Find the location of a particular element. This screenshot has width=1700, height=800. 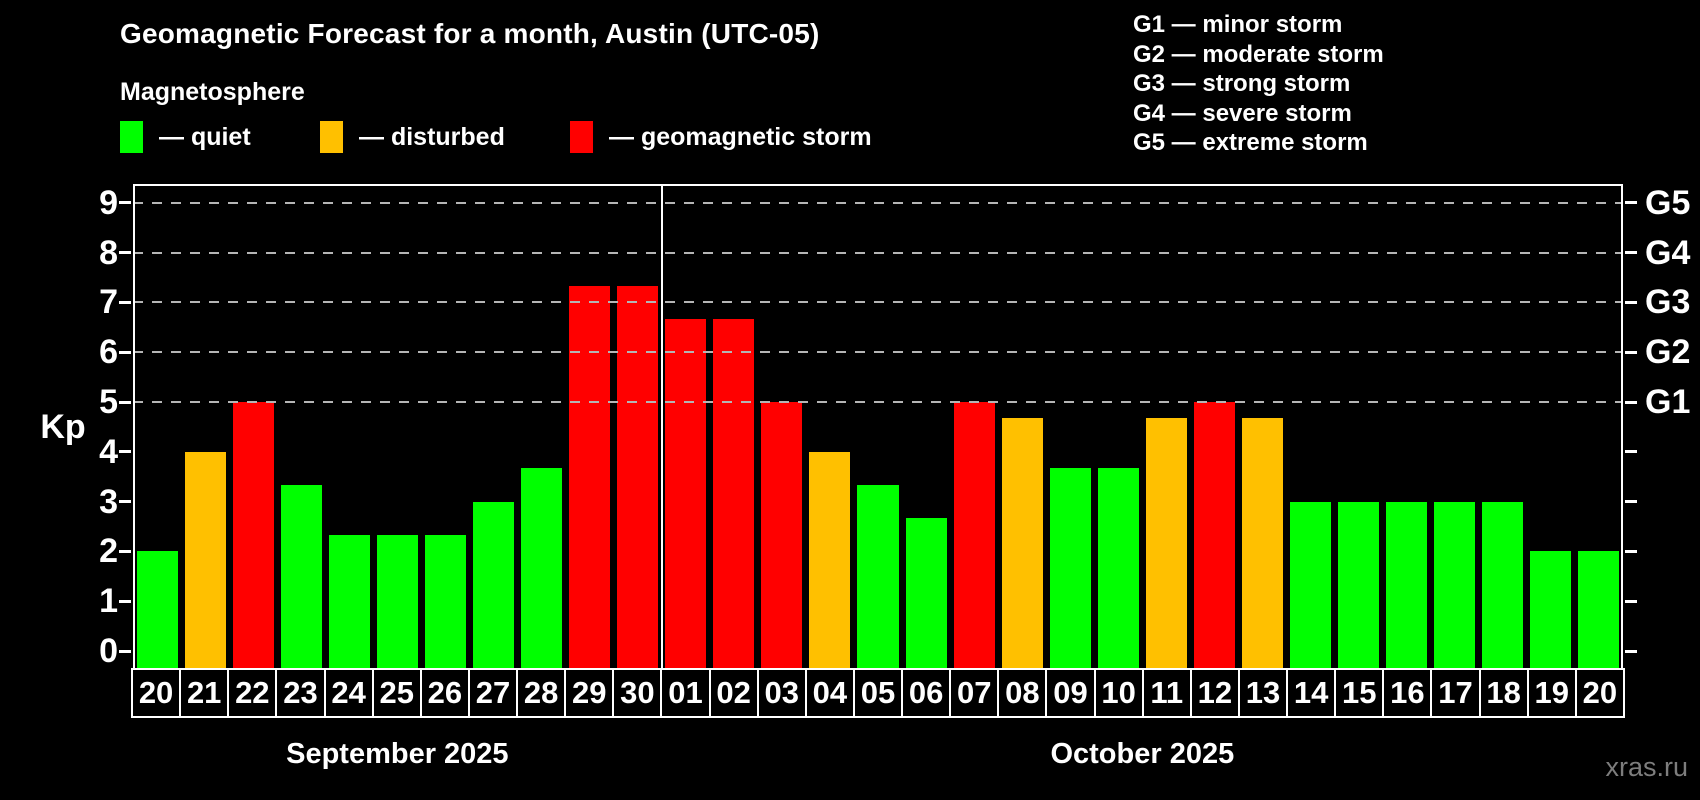

day-cell: 17 is located at coordinates (1455, 693).